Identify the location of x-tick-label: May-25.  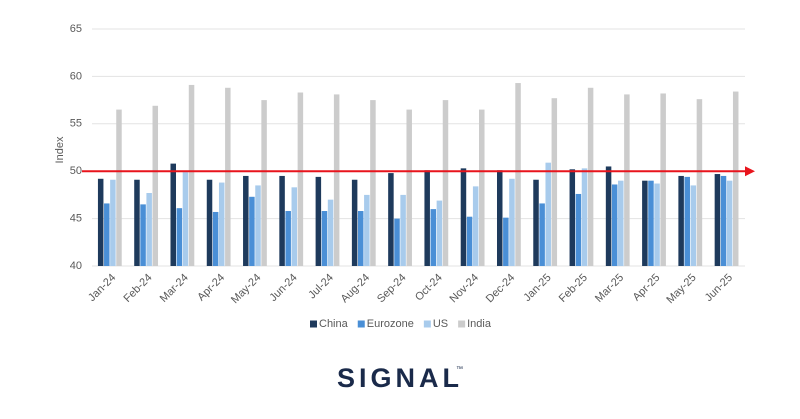
(681, 289).